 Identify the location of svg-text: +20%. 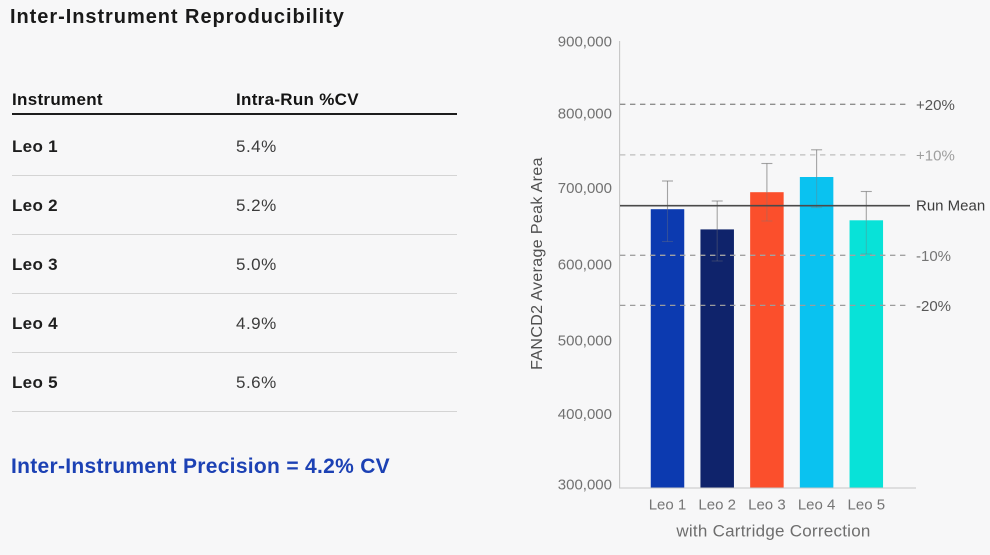
(935, 105).